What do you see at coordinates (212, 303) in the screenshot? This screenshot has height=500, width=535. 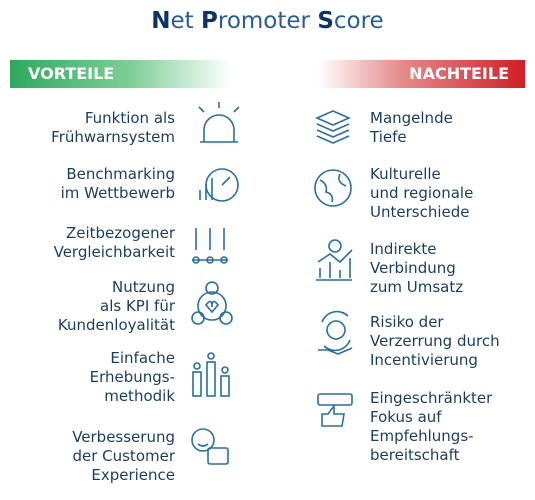 I see `kpi-icon` at bounding box center [212, 303].